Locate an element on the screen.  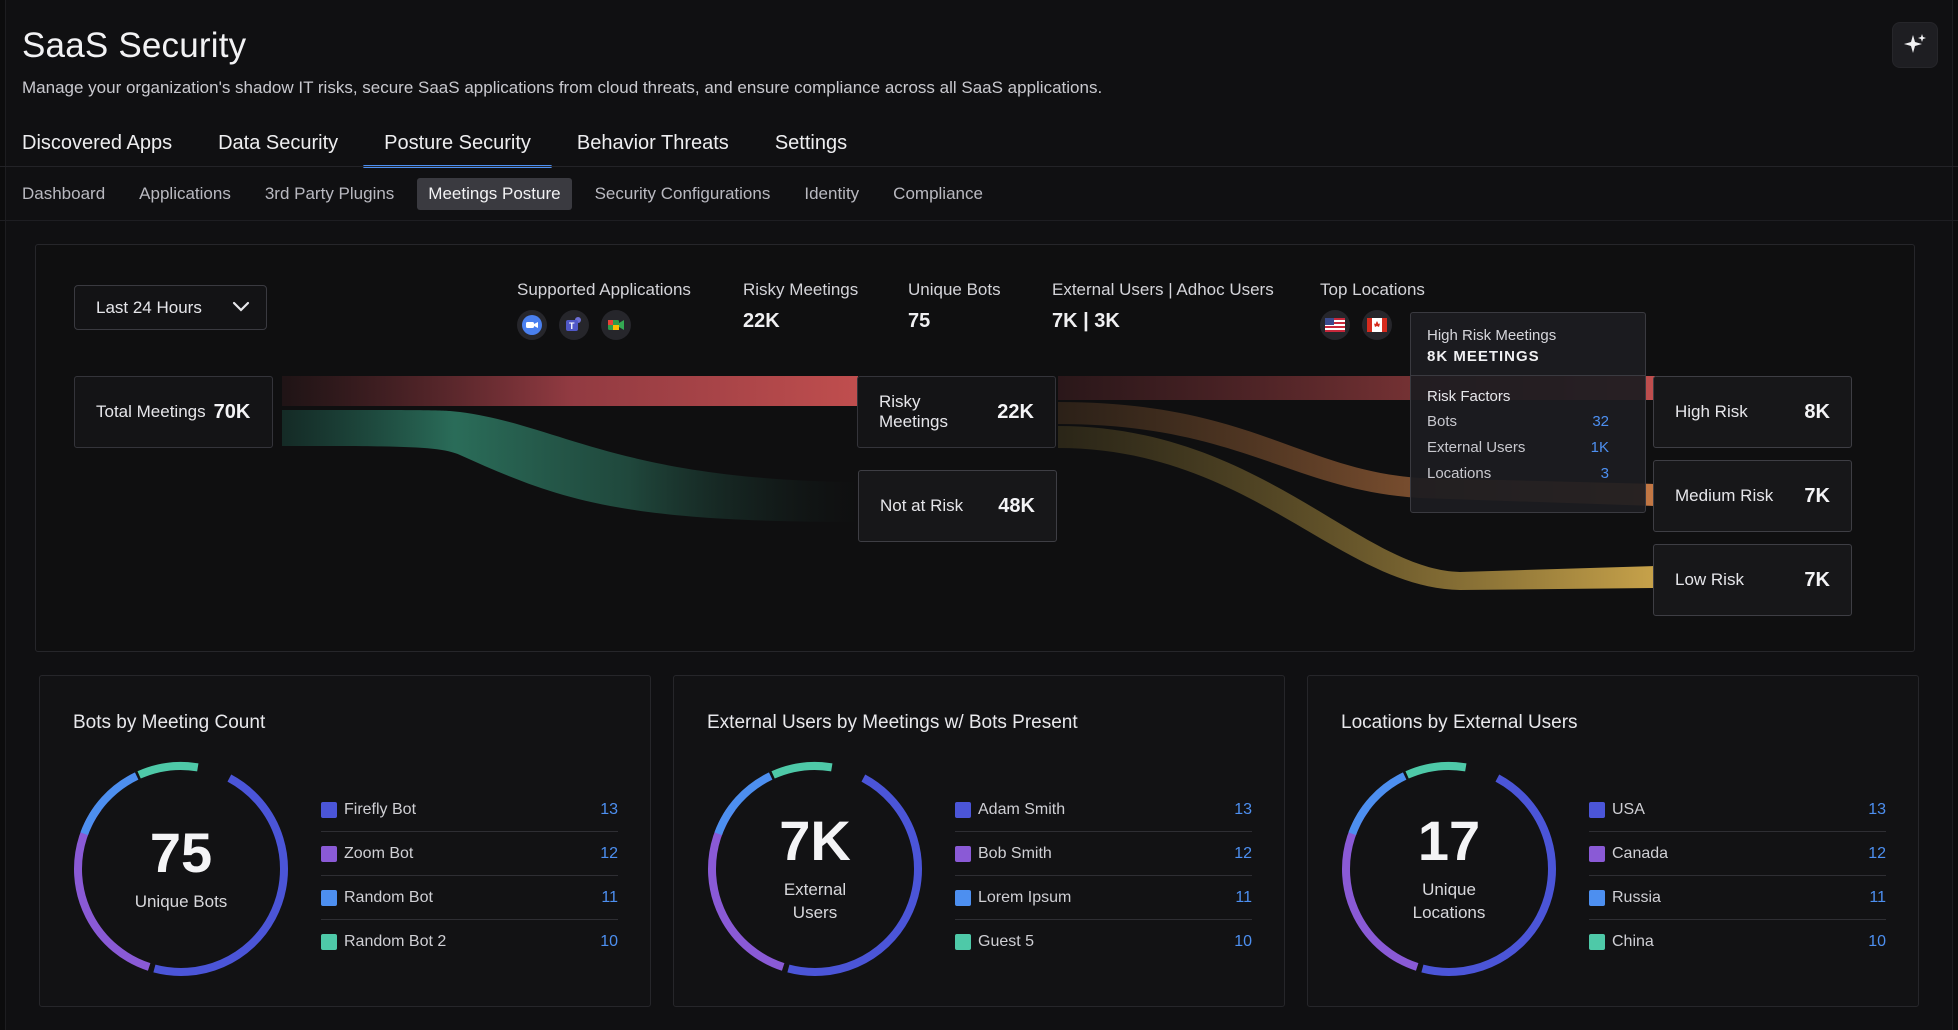
legend-row: Russia 11 is located at coordinates (1737, 898).